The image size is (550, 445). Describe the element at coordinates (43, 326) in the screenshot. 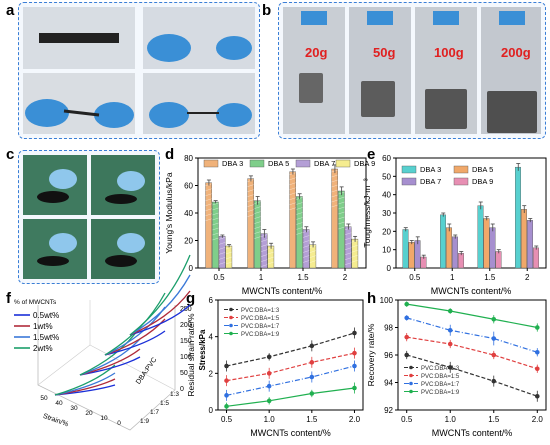

I see `f-legend-label-1: 1wt%` at that location.